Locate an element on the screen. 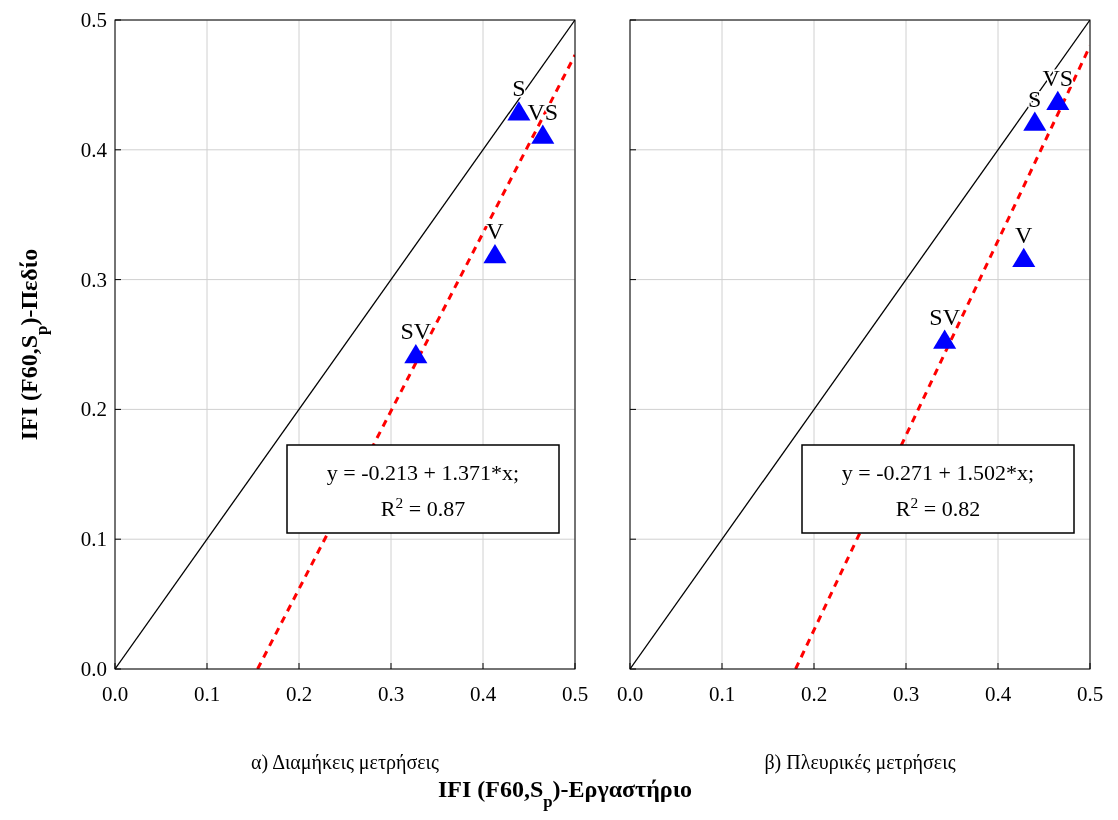 This screenshot has height=820, width=1118. annotation: R$^{2}$ = 0.87 is located at coordinates (423, 507).